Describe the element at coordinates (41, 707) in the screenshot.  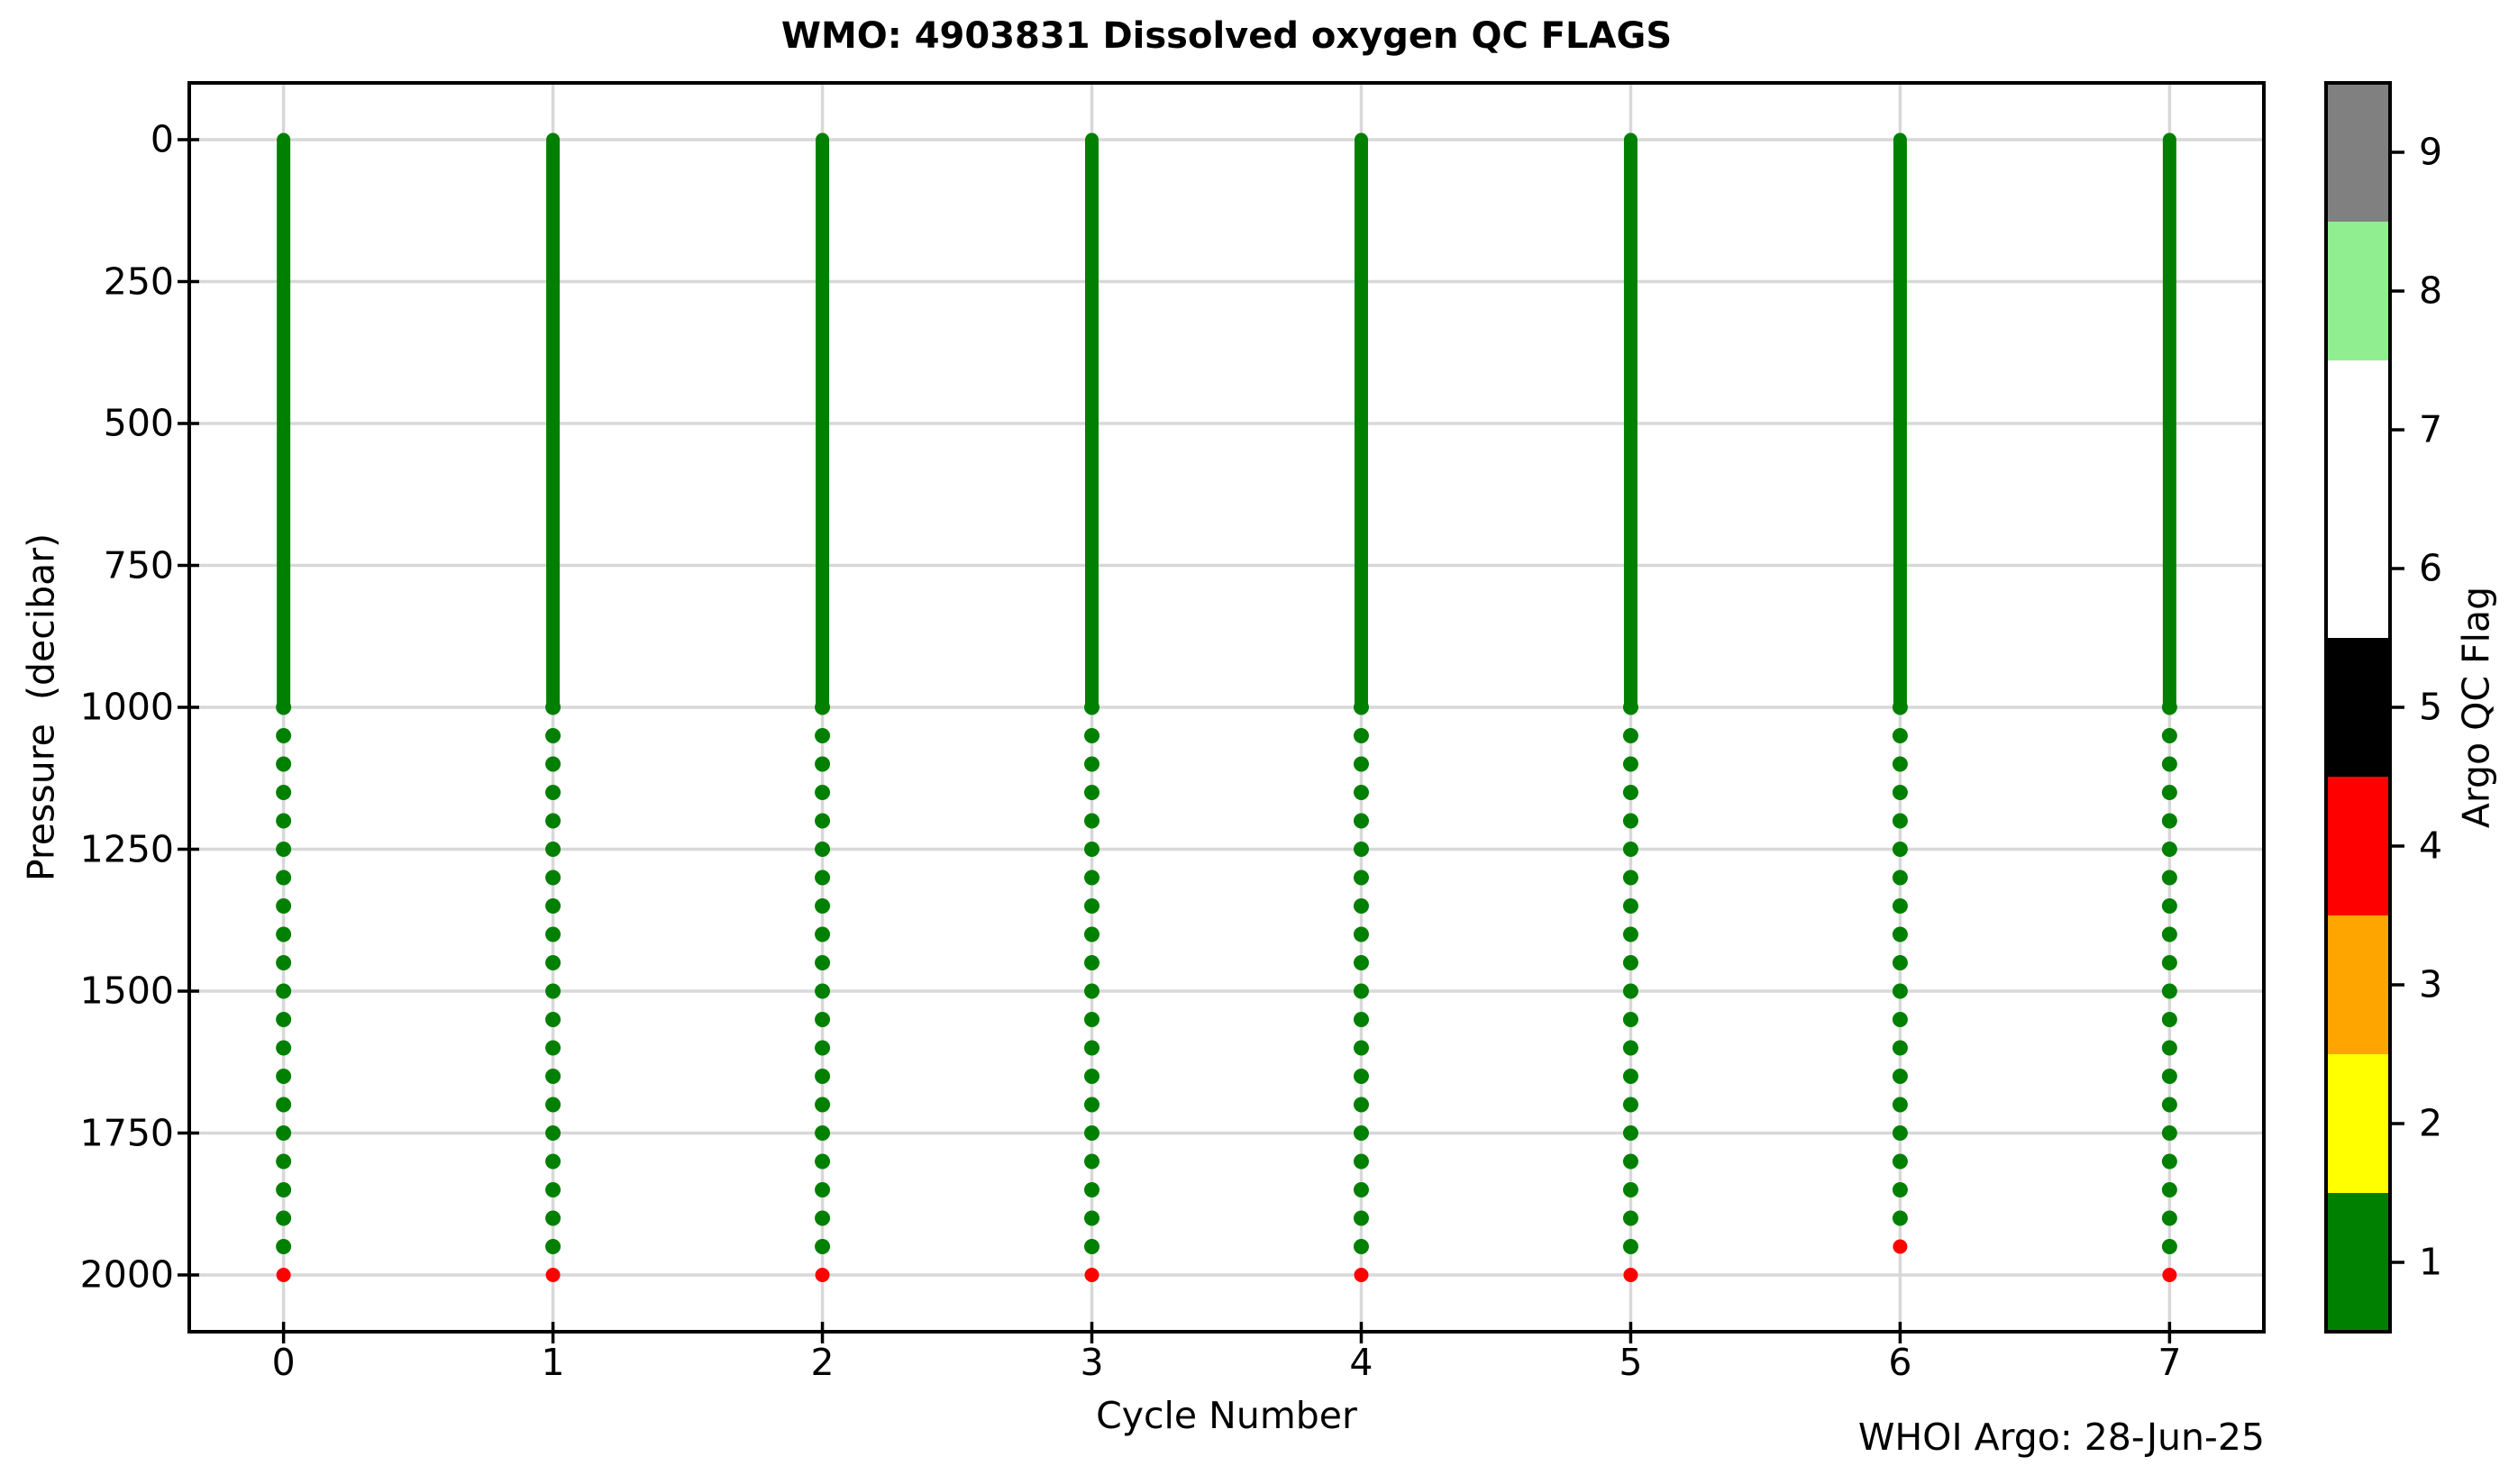
I see `y-axis-label: Pressure (decibar)` at that location.